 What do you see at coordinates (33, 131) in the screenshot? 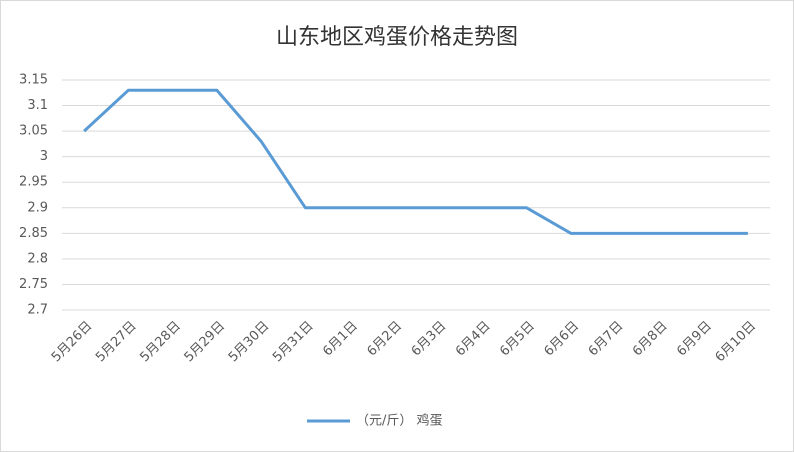
I see `y-tick-label: 3.05` at bounding box center [33, 131].